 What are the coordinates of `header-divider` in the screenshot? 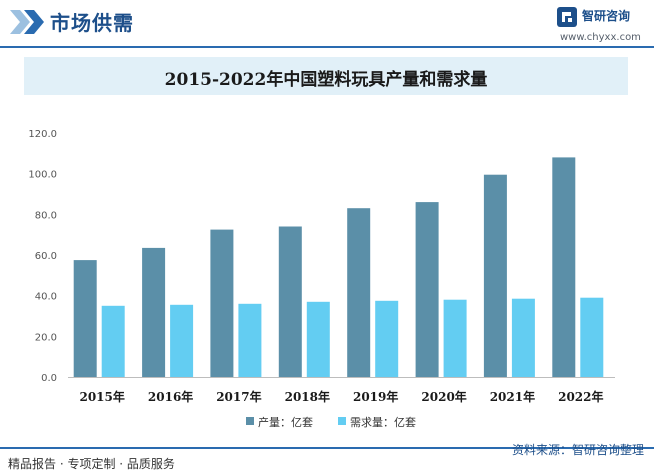 It's located at (327, 47).